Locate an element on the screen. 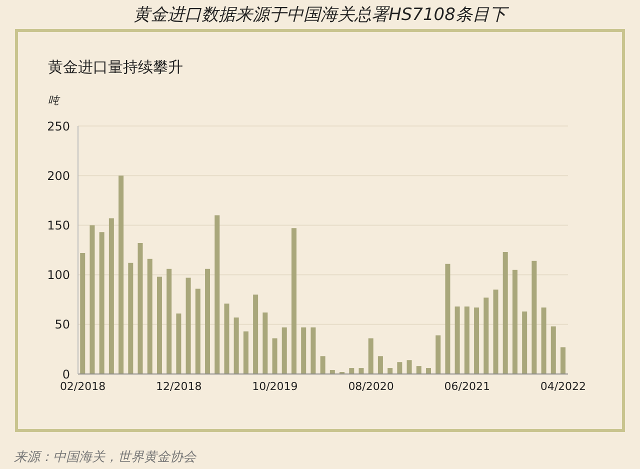  y-tick-label: 200 is located at coordinates (58, 175).